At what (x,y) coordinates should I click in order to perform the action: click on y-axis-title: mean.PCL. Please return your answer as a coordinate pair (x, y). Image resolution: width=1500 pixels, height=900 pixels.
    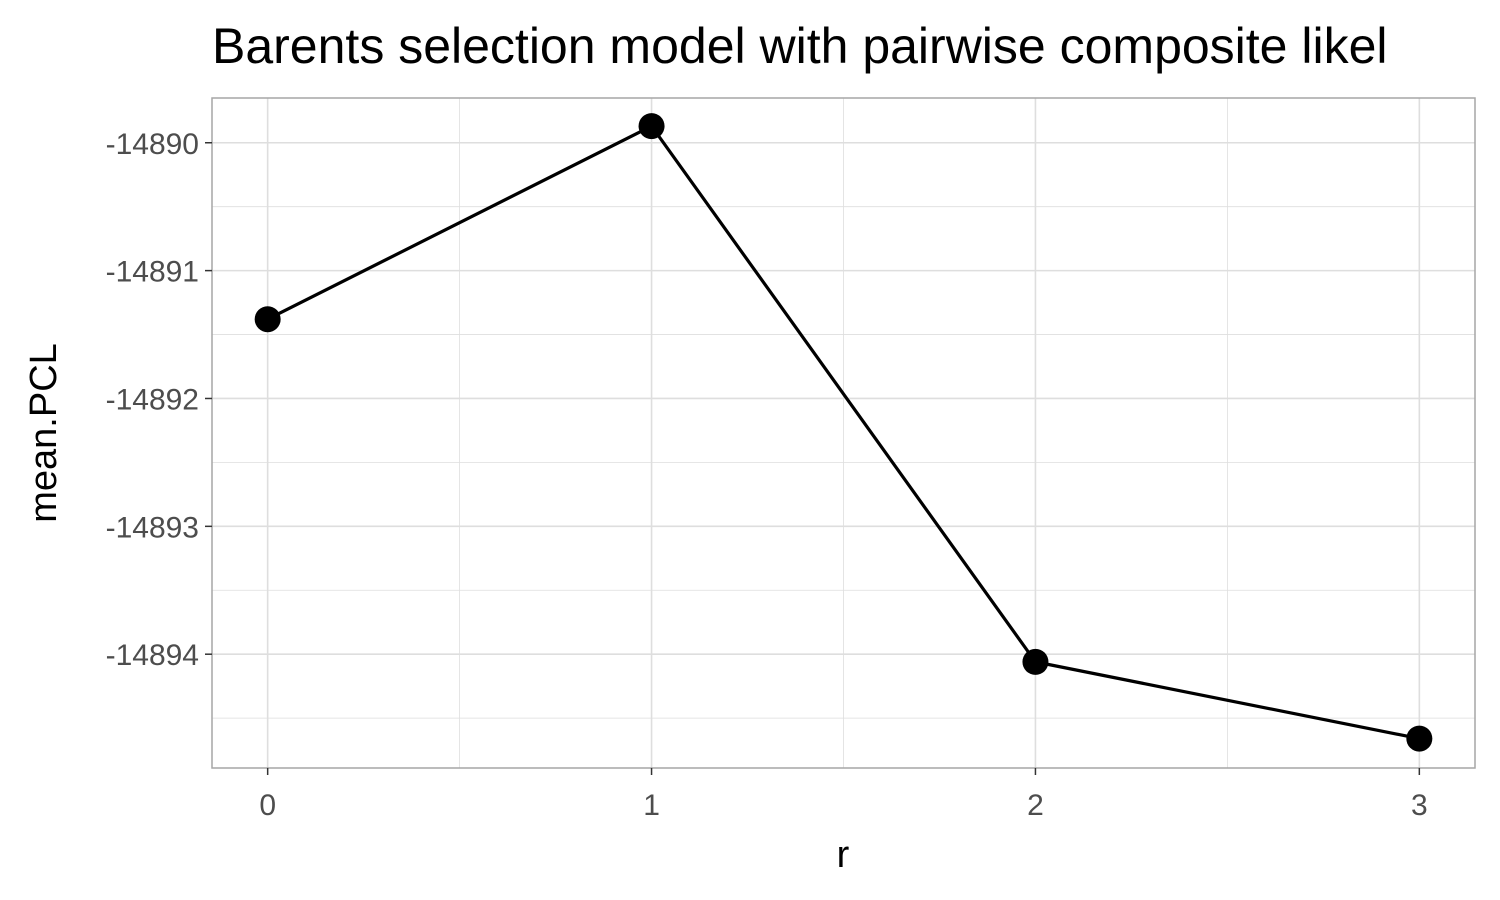
    Looking at the image, I should click on (44, 433).